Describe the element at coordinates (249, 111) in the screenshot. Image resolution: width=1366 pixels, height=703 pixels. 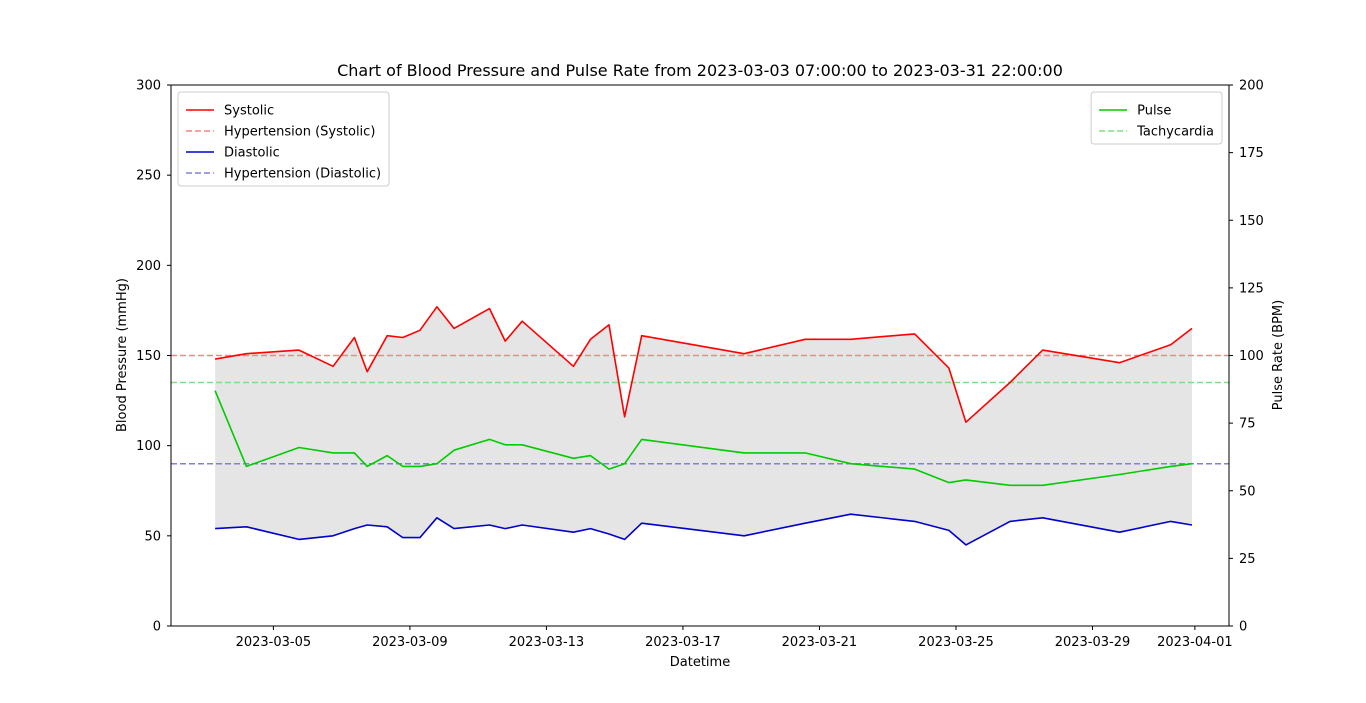
I see `legend-label-systolic: Systolic` at that location.